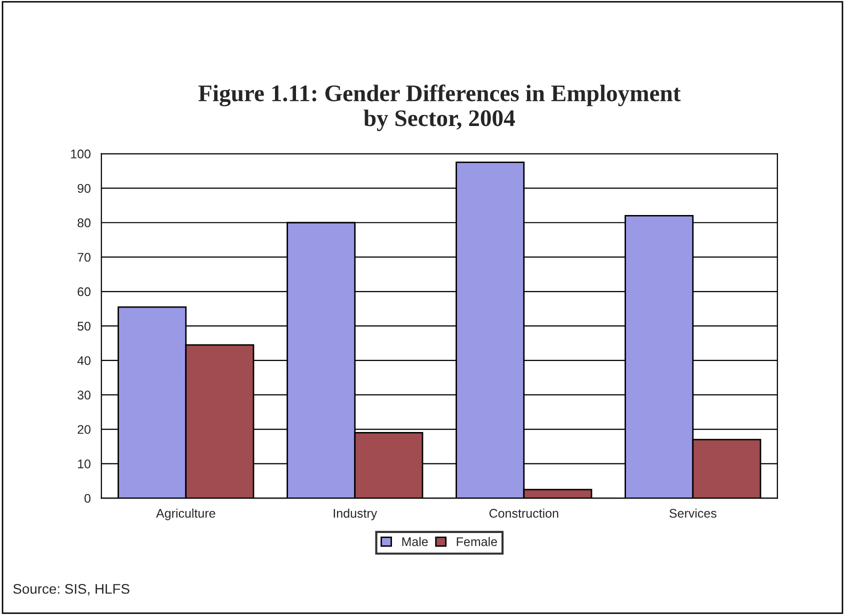  Describe the element at coordinates (186, 514) in the screenshot. I see `x-tick-label: Agriculture` at that location.